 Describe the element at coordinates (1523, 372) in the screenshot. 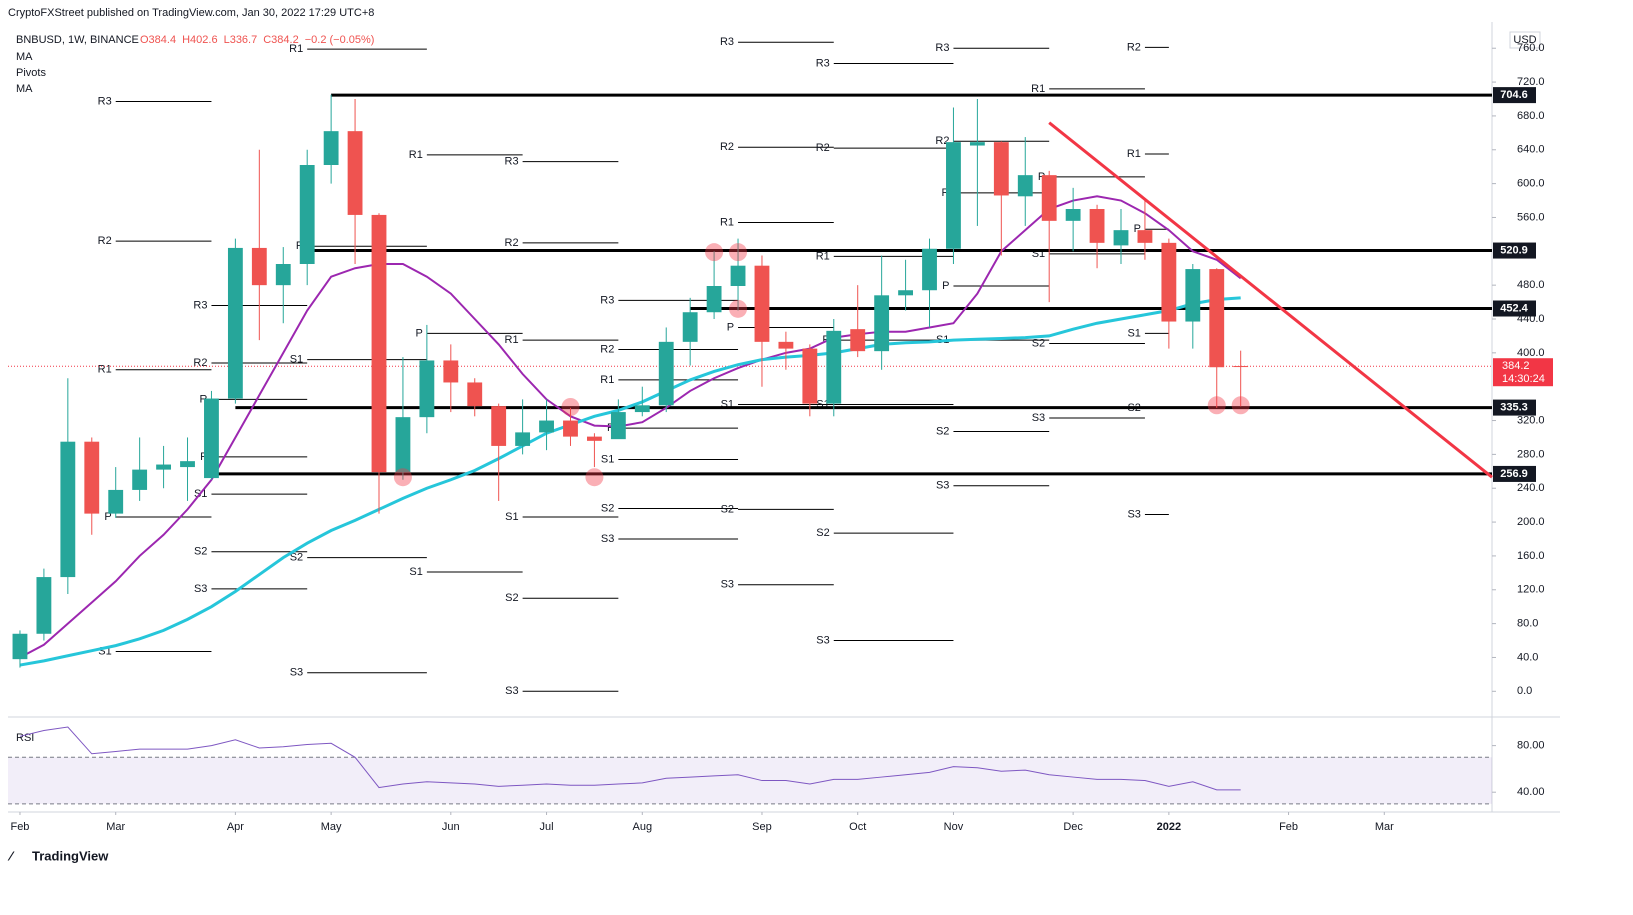

I see `last-price-tag` at that location.